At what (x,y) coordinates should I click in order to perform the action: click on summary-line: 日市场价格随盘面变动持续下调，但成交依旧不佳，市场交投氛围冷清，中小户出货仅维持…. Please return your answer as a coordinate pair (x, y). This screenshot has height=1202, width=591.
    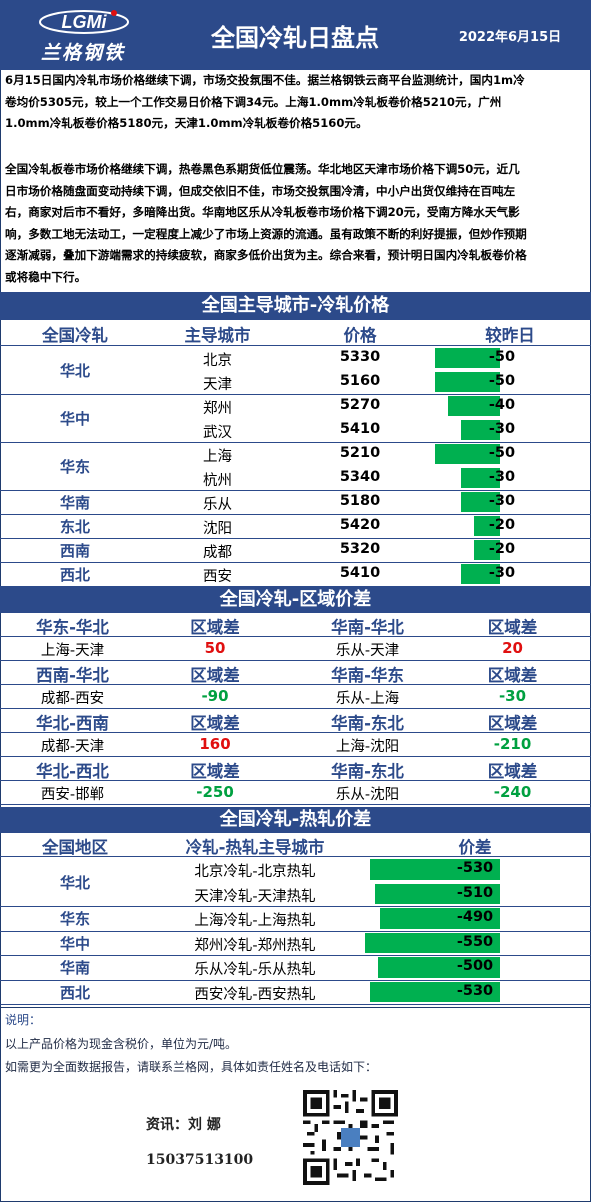
    Looking at the image, I should click on (260, 190).